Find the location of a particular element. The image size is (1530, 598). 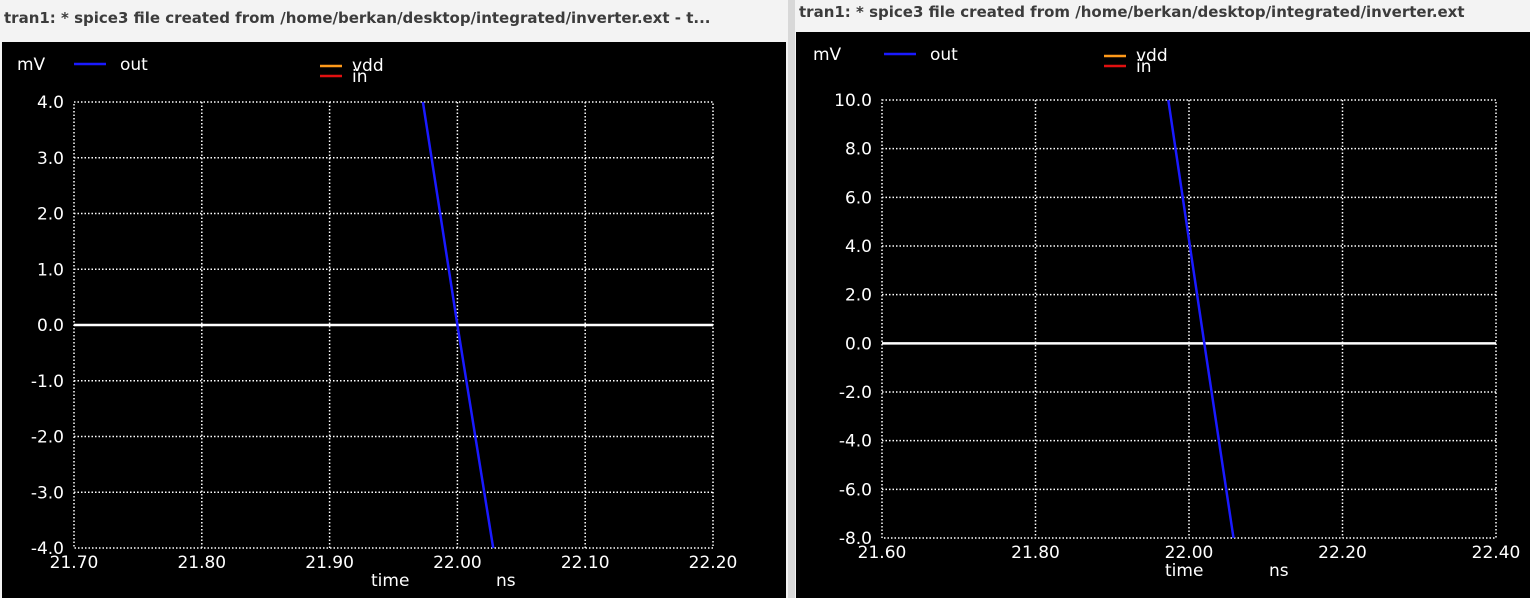

y-tick-label: -8.0 is located at coordinates (855, 539).